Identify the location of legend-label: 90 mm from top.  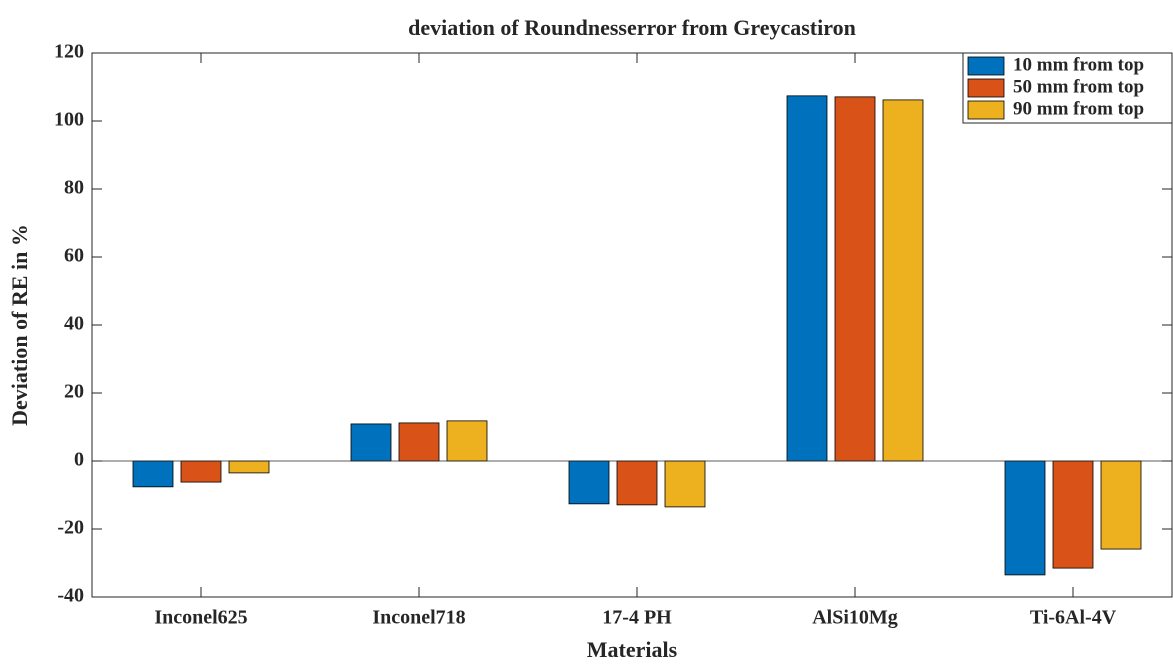
(1078, 108).